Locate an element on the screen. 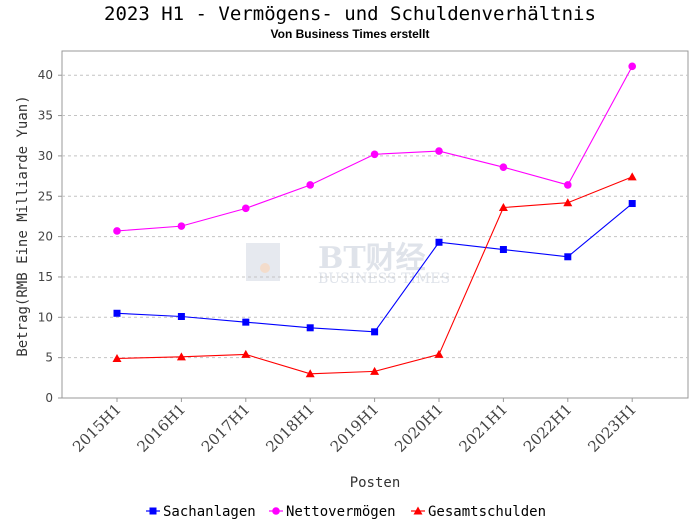 Image resolution: width=700 pixels, height=524 pixels. x-tick-label: 2020H1 is located at coordinates (419, 428).